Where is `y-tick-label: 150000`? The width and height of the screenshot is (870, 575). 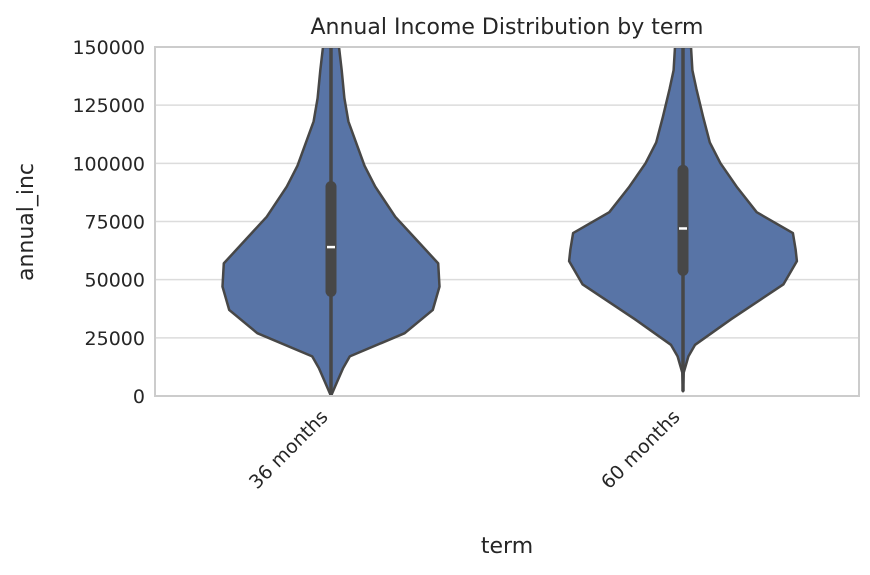 y-tick-label: 150000 is located at coordinates (108, 48).